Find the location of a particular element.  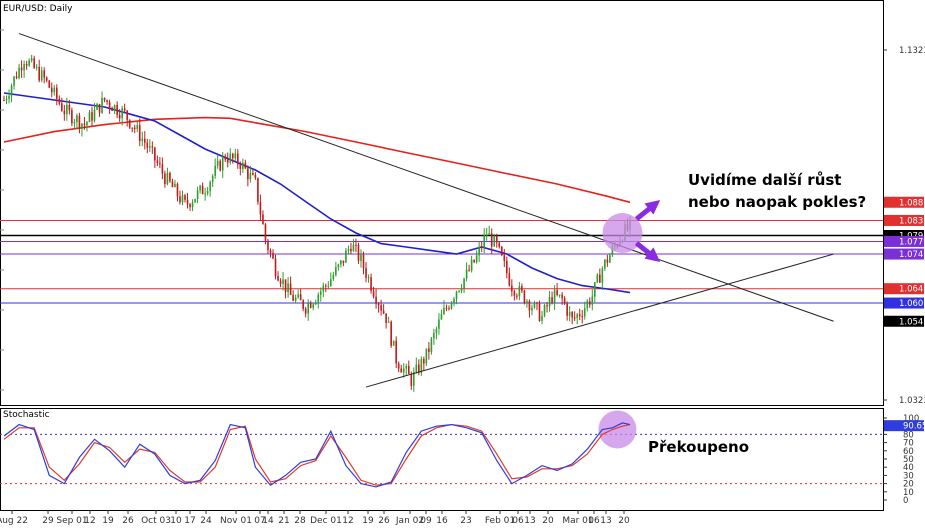

stoch-d-line is located at coordinates (317, 454).